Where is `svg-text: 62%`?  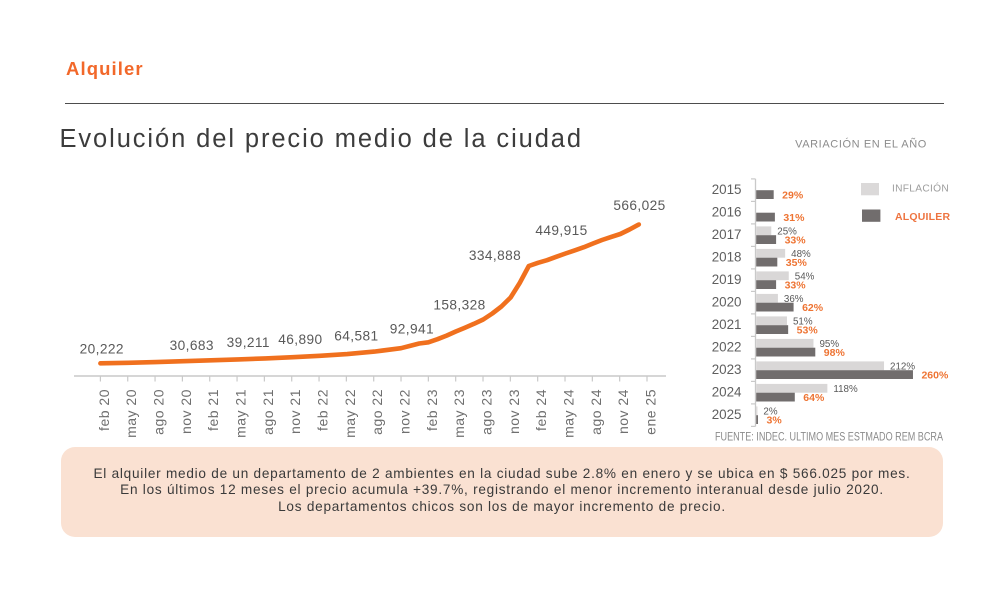
svg-text: 62% is located at coordinates (813, 308).